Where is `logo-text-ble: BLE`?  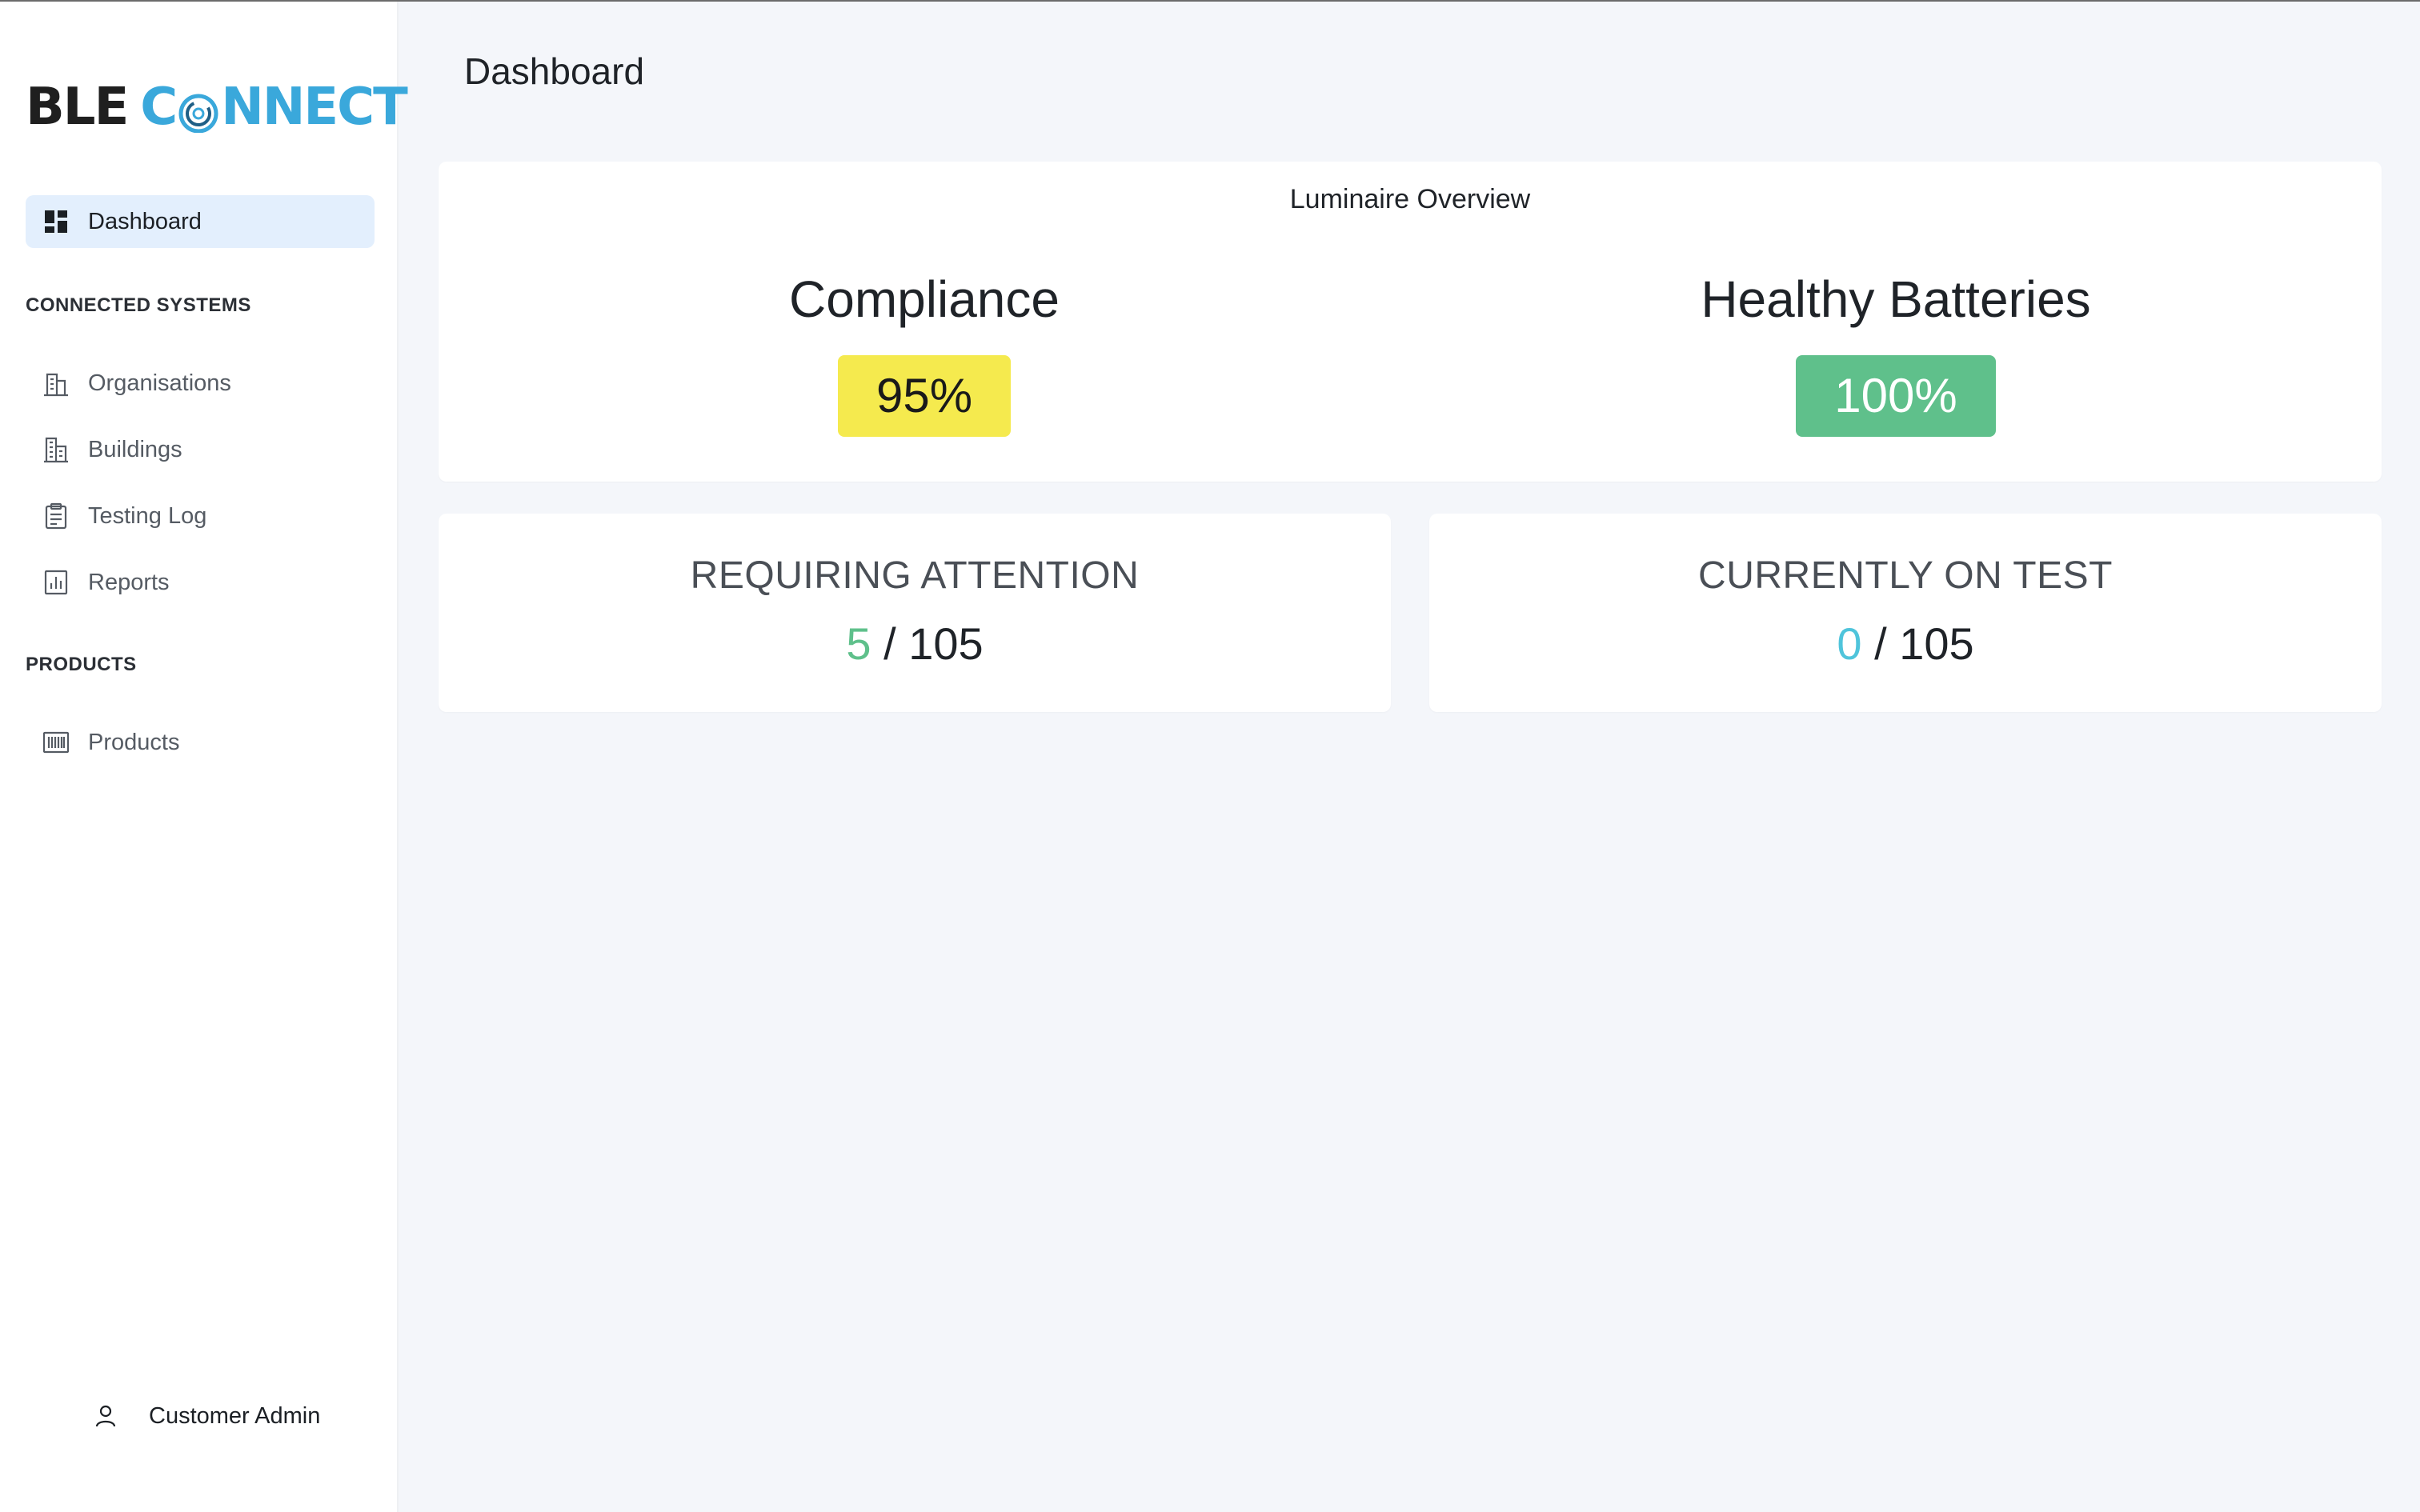
logo-text-ble: BLE is located at coordinates (77, 107).